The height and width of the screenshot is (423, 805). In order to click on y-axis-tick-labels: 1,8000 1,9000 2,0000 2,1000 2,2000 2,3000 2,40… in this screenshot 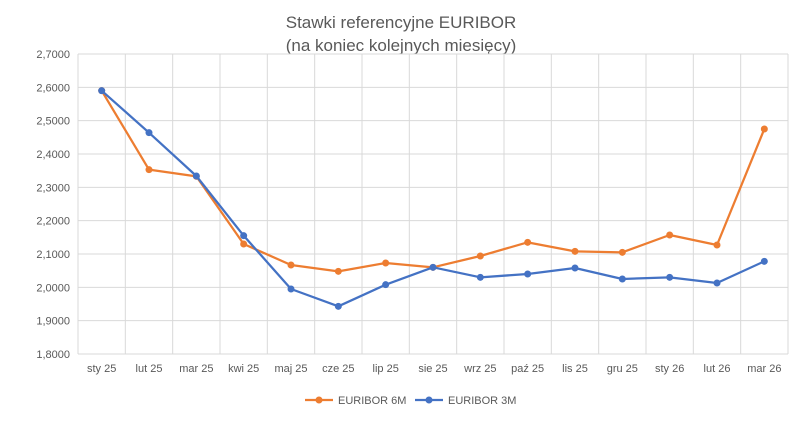, I will do `click(53, 205)`.